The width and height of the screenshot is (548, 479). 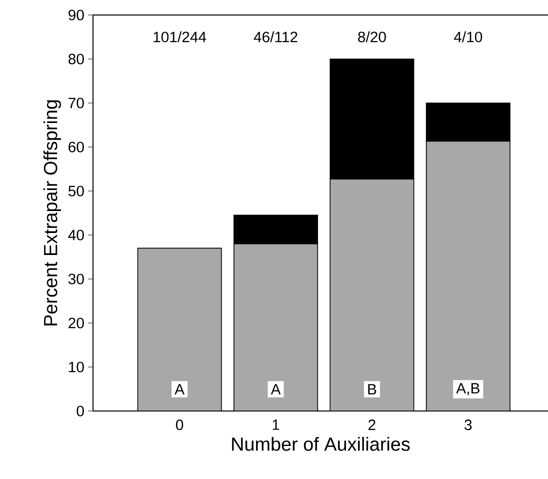 I want to click on x-tick-label: 3, so click(x=468, y=425).